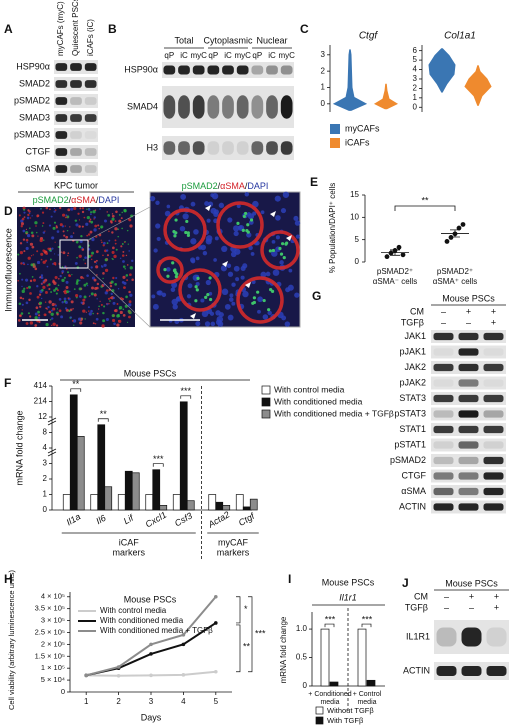 The image size is (520, 728). I want to click on legend-swatch, so click(266, 414).